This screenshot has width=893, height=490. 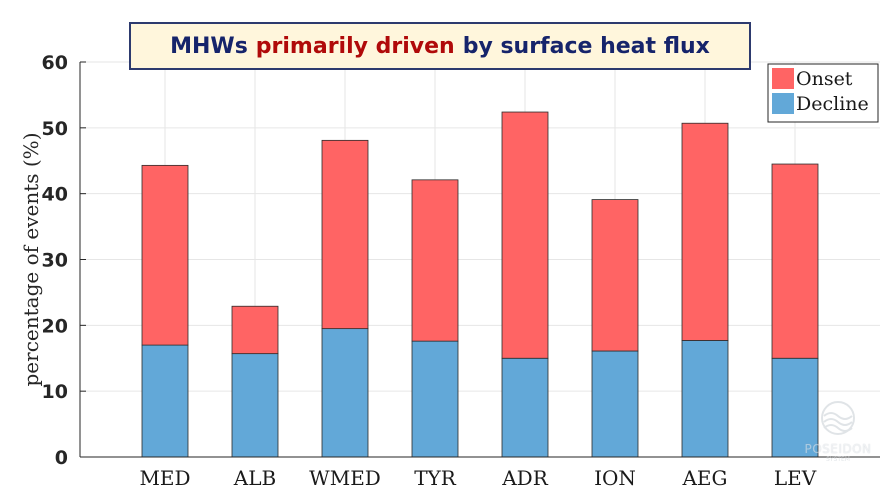 What do you see at coordinates (615, 275) in the screenshot?
I see `bar-onset-ion` at bounding box center [615, 275].